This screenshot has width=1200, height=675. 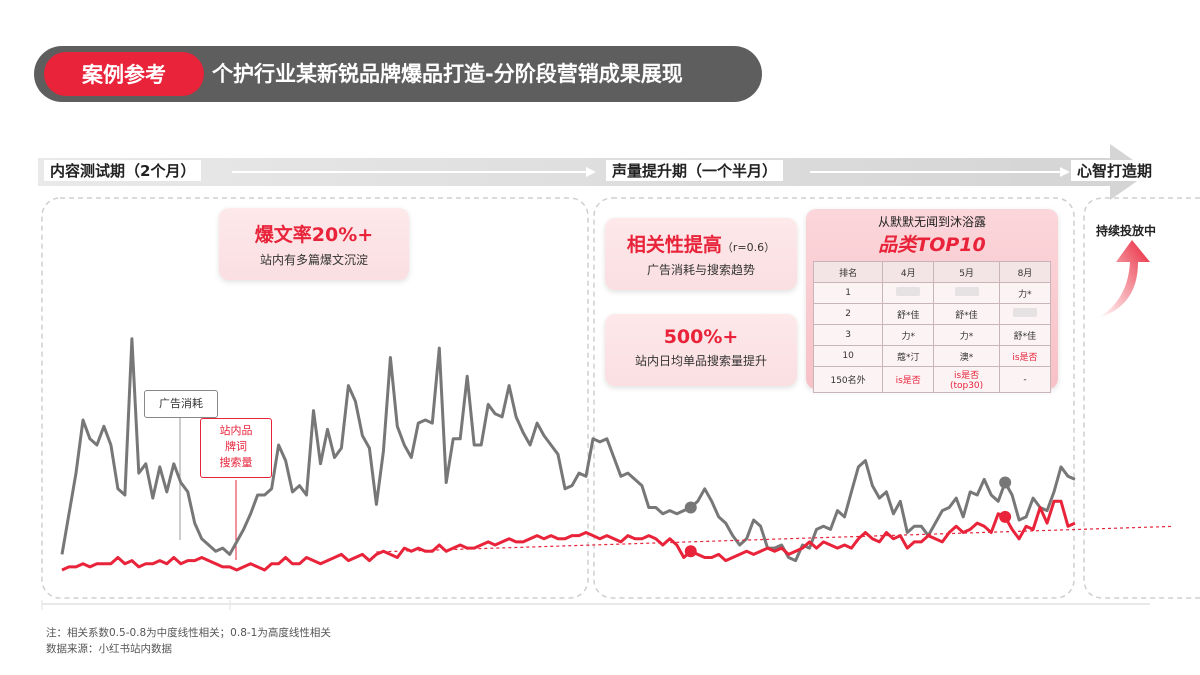 I want to click on top10-row: 150名外 is是否 is是否 (top30) -, so click(x=932, y=379).